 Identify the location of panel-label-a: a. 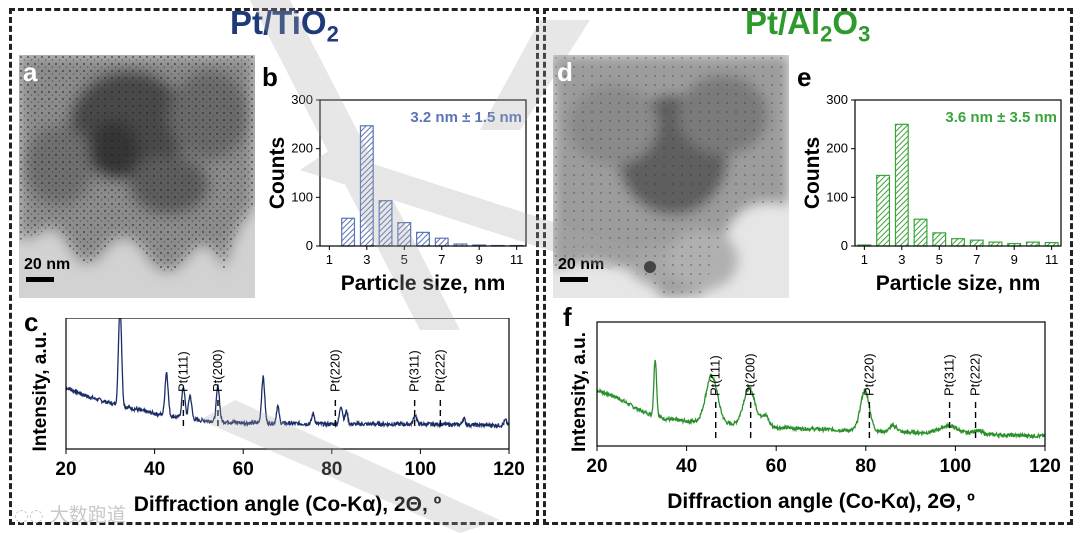
(30, 72).